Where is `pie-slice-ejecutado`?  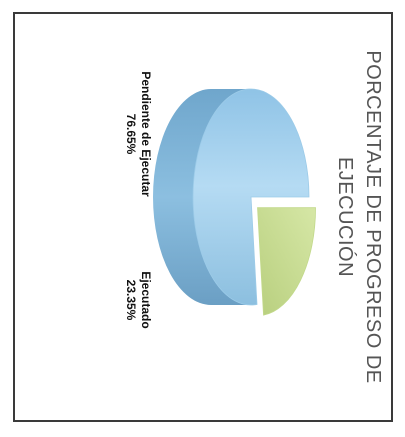 pie-slice-ejecutado is located at coordinates (286, 261).